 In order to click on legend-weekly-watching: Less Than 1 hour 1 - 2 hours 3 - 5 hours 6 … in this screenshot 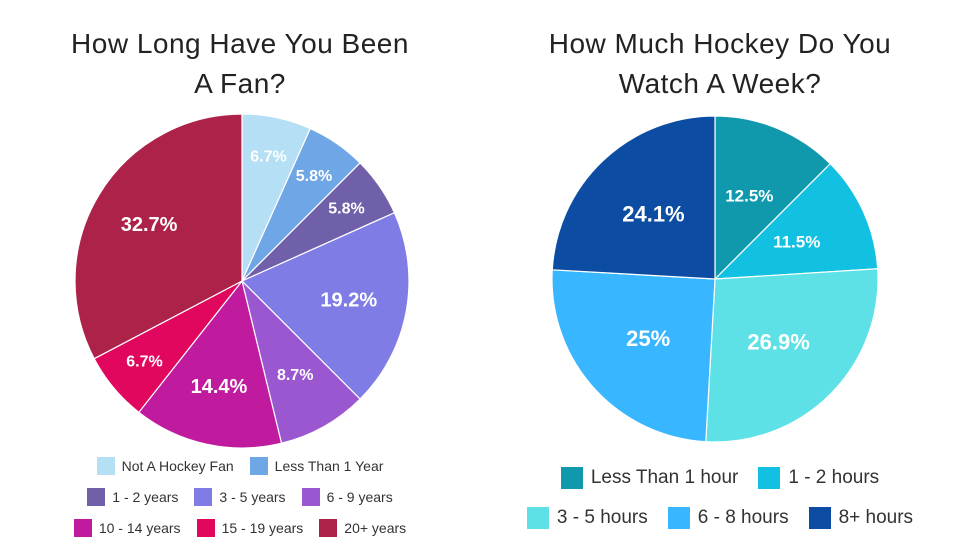, I will do `click(720, 498)`.